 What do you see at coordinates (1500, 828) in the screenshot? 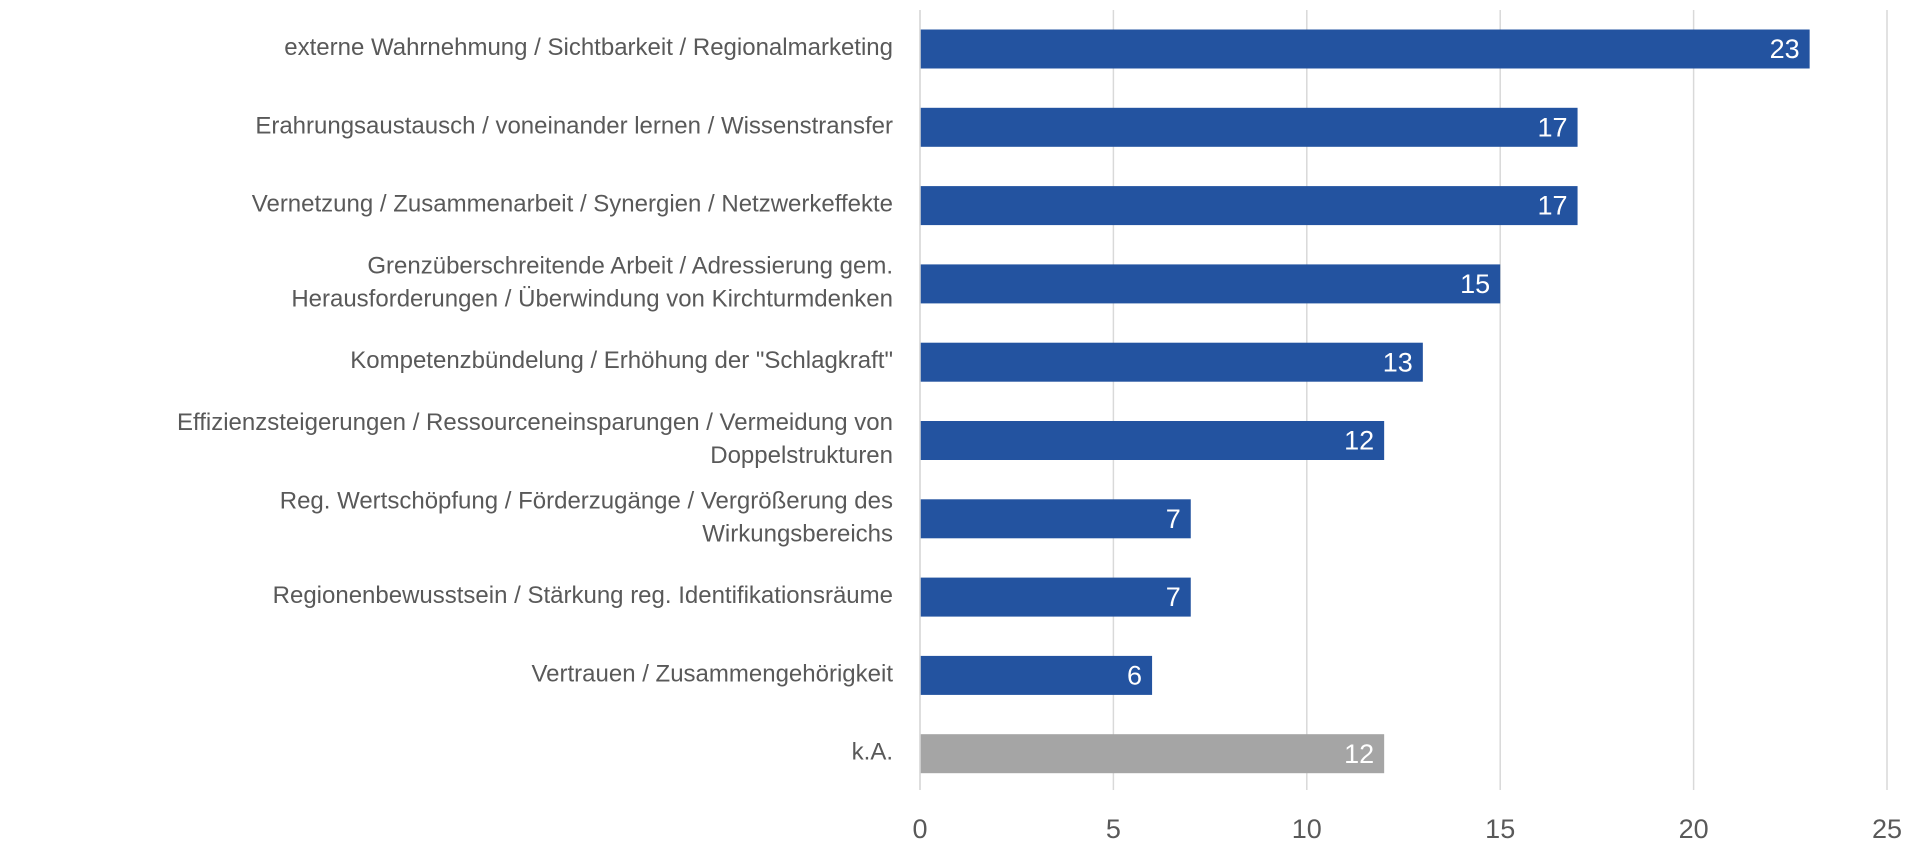
I see `x-tick-label: 15` at bounding box center [1500, 828].